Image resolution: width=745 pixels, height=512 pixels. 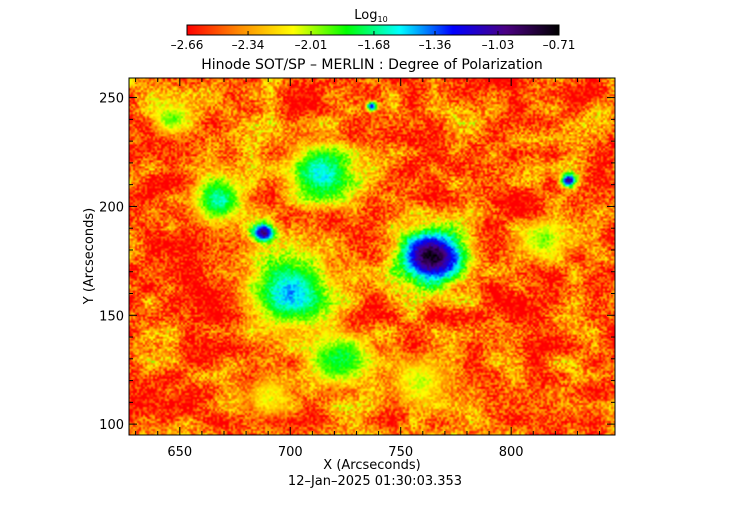 I want to click on colorbar-tick-label: –0.71, so click(x=559, y=45).